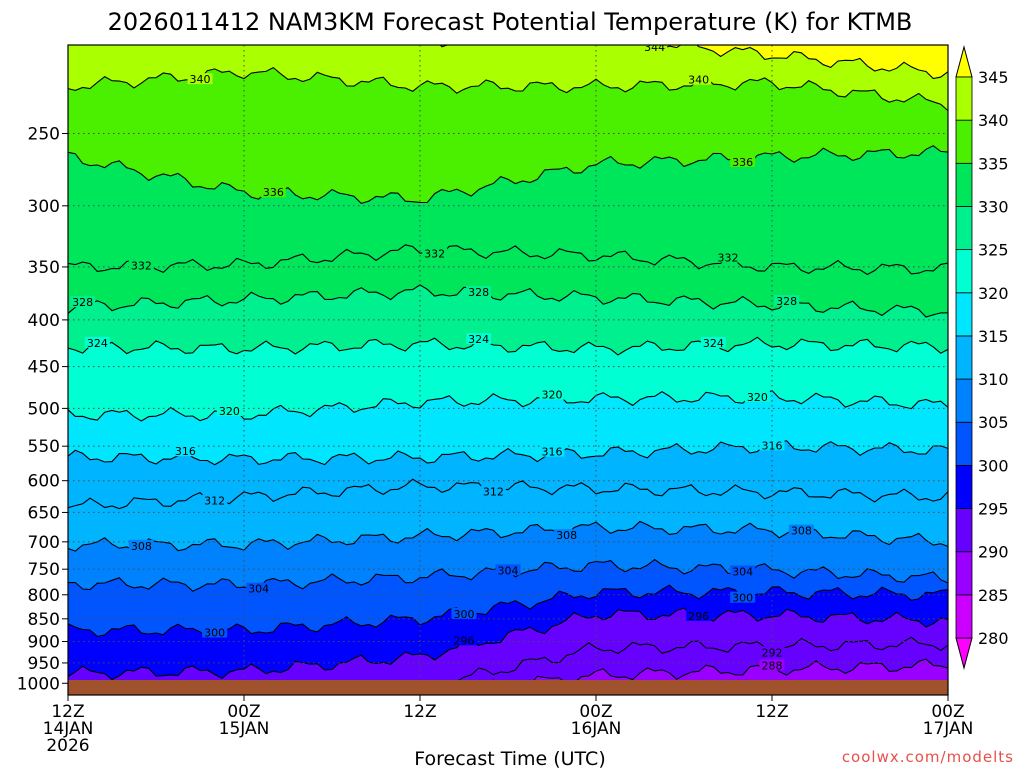 This screenshot has width=1024, height=768. I want to click on colorbar-tick-label: 295, so click(993, 509).